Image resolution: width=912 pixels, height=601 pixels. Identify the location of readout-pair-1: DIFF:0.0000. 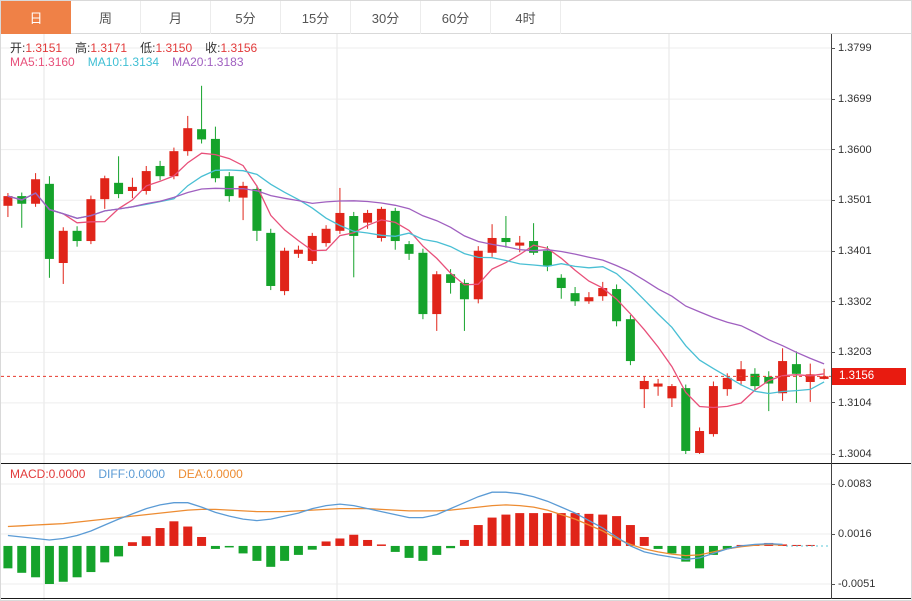
(132, 474).